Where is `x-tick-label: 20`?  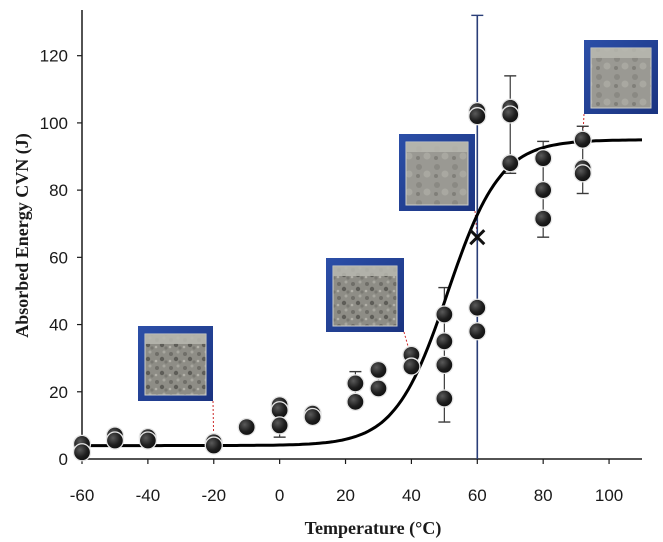 x-tick-label: 20 is located at coordinates (345, 495).